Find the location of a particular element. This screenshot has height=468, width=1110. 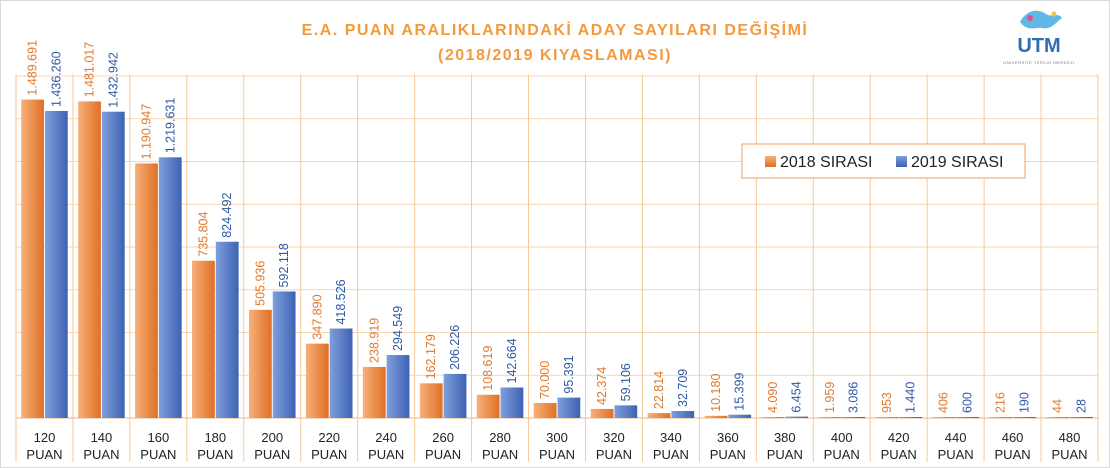

data-label-2018: 238.919 is located at coordinates (374, 340).